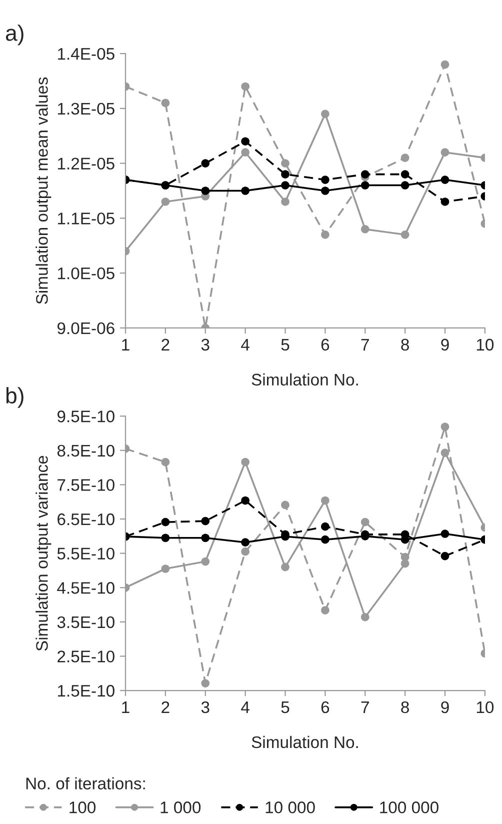 This screenshot has width=502, height=824. What do you see at coordinates (44, 190) in the screenshot?
I see `y-axis-title: Simulation output mean values` at bounding box center [44, 190].